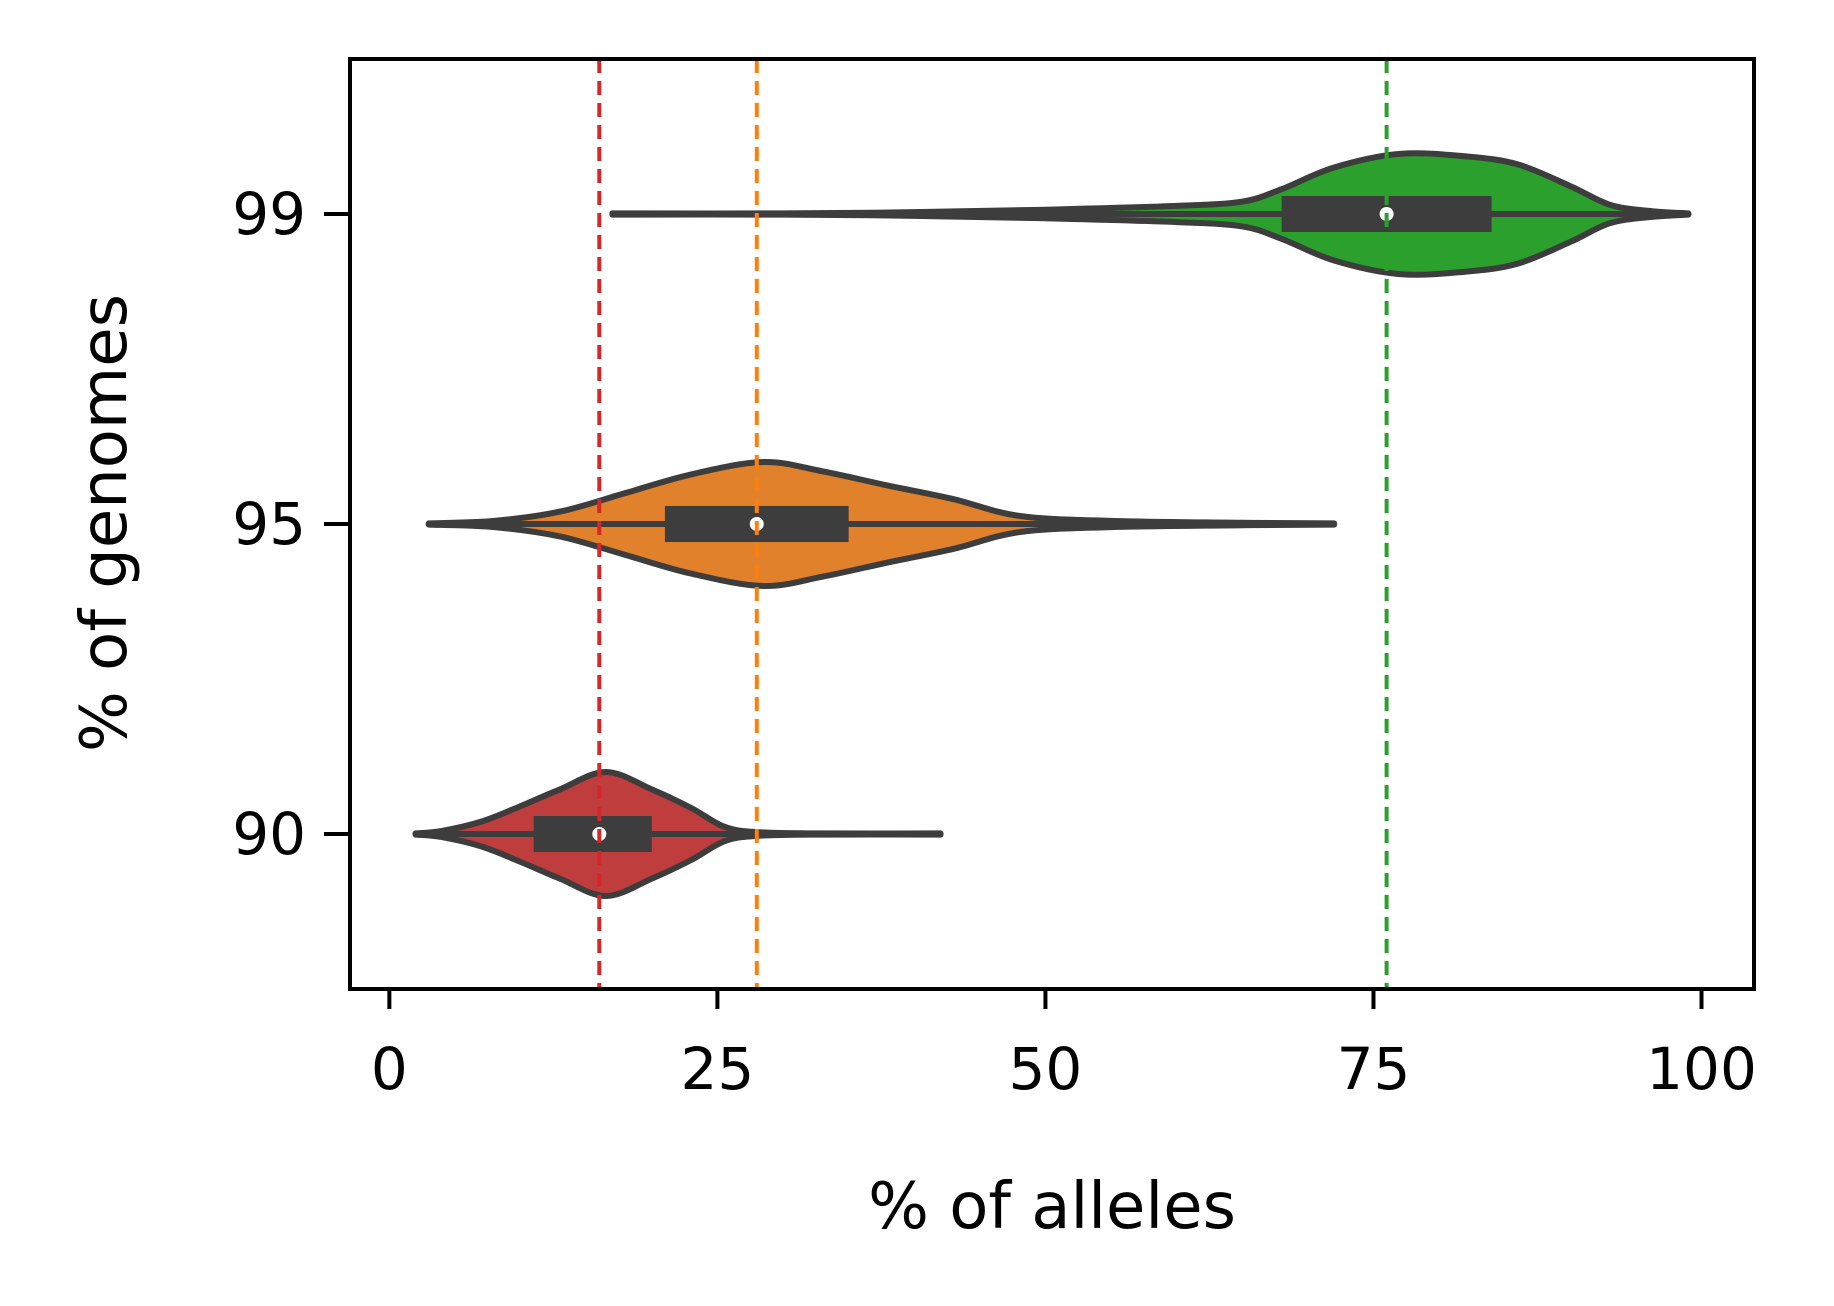 Image resolution: width=1834 pixels, height=1306 pixels. I want to click on x-tick-label: 75, so click(1374, 1069).